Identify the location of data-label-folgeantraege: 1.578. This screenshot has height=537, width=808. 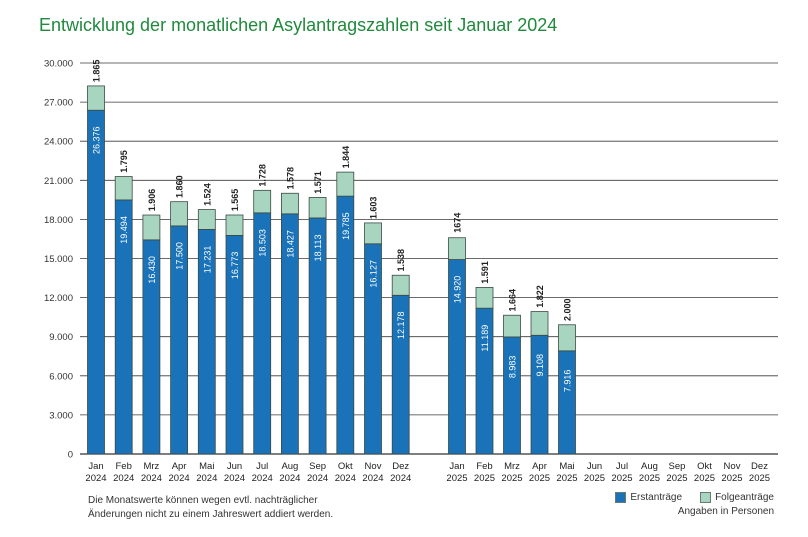
(290, 178).